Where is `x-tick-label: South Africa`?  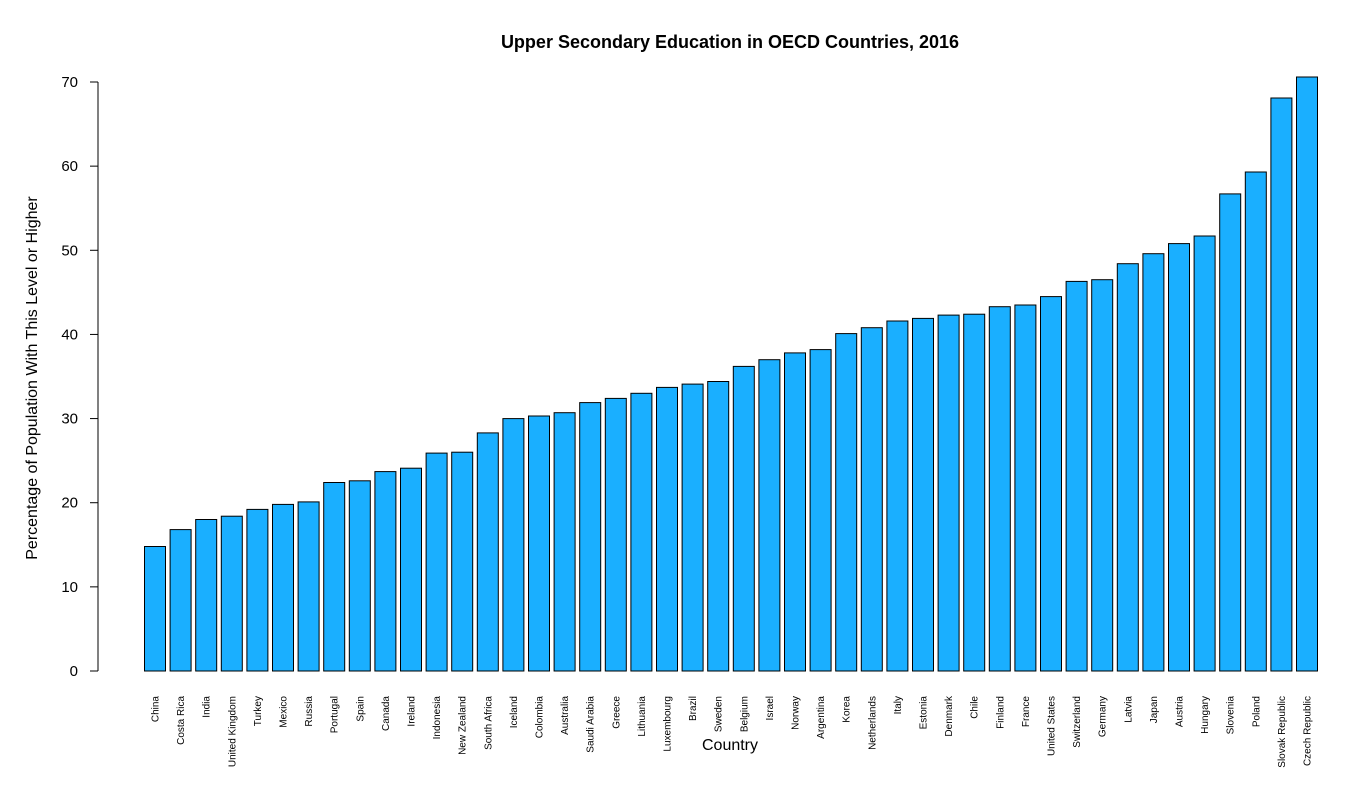 x-tick-label: South Africa is located at coordinates (488, 723).